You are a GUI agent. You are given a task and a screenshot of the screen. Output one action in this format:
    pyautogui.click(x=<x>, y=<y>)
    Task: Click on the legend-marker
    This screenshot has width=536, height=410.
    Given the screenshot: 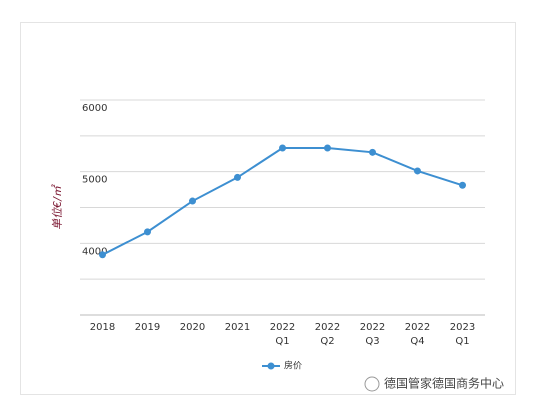 What is the action you would take?
    pyautogui.click(x=271, y=366)
    